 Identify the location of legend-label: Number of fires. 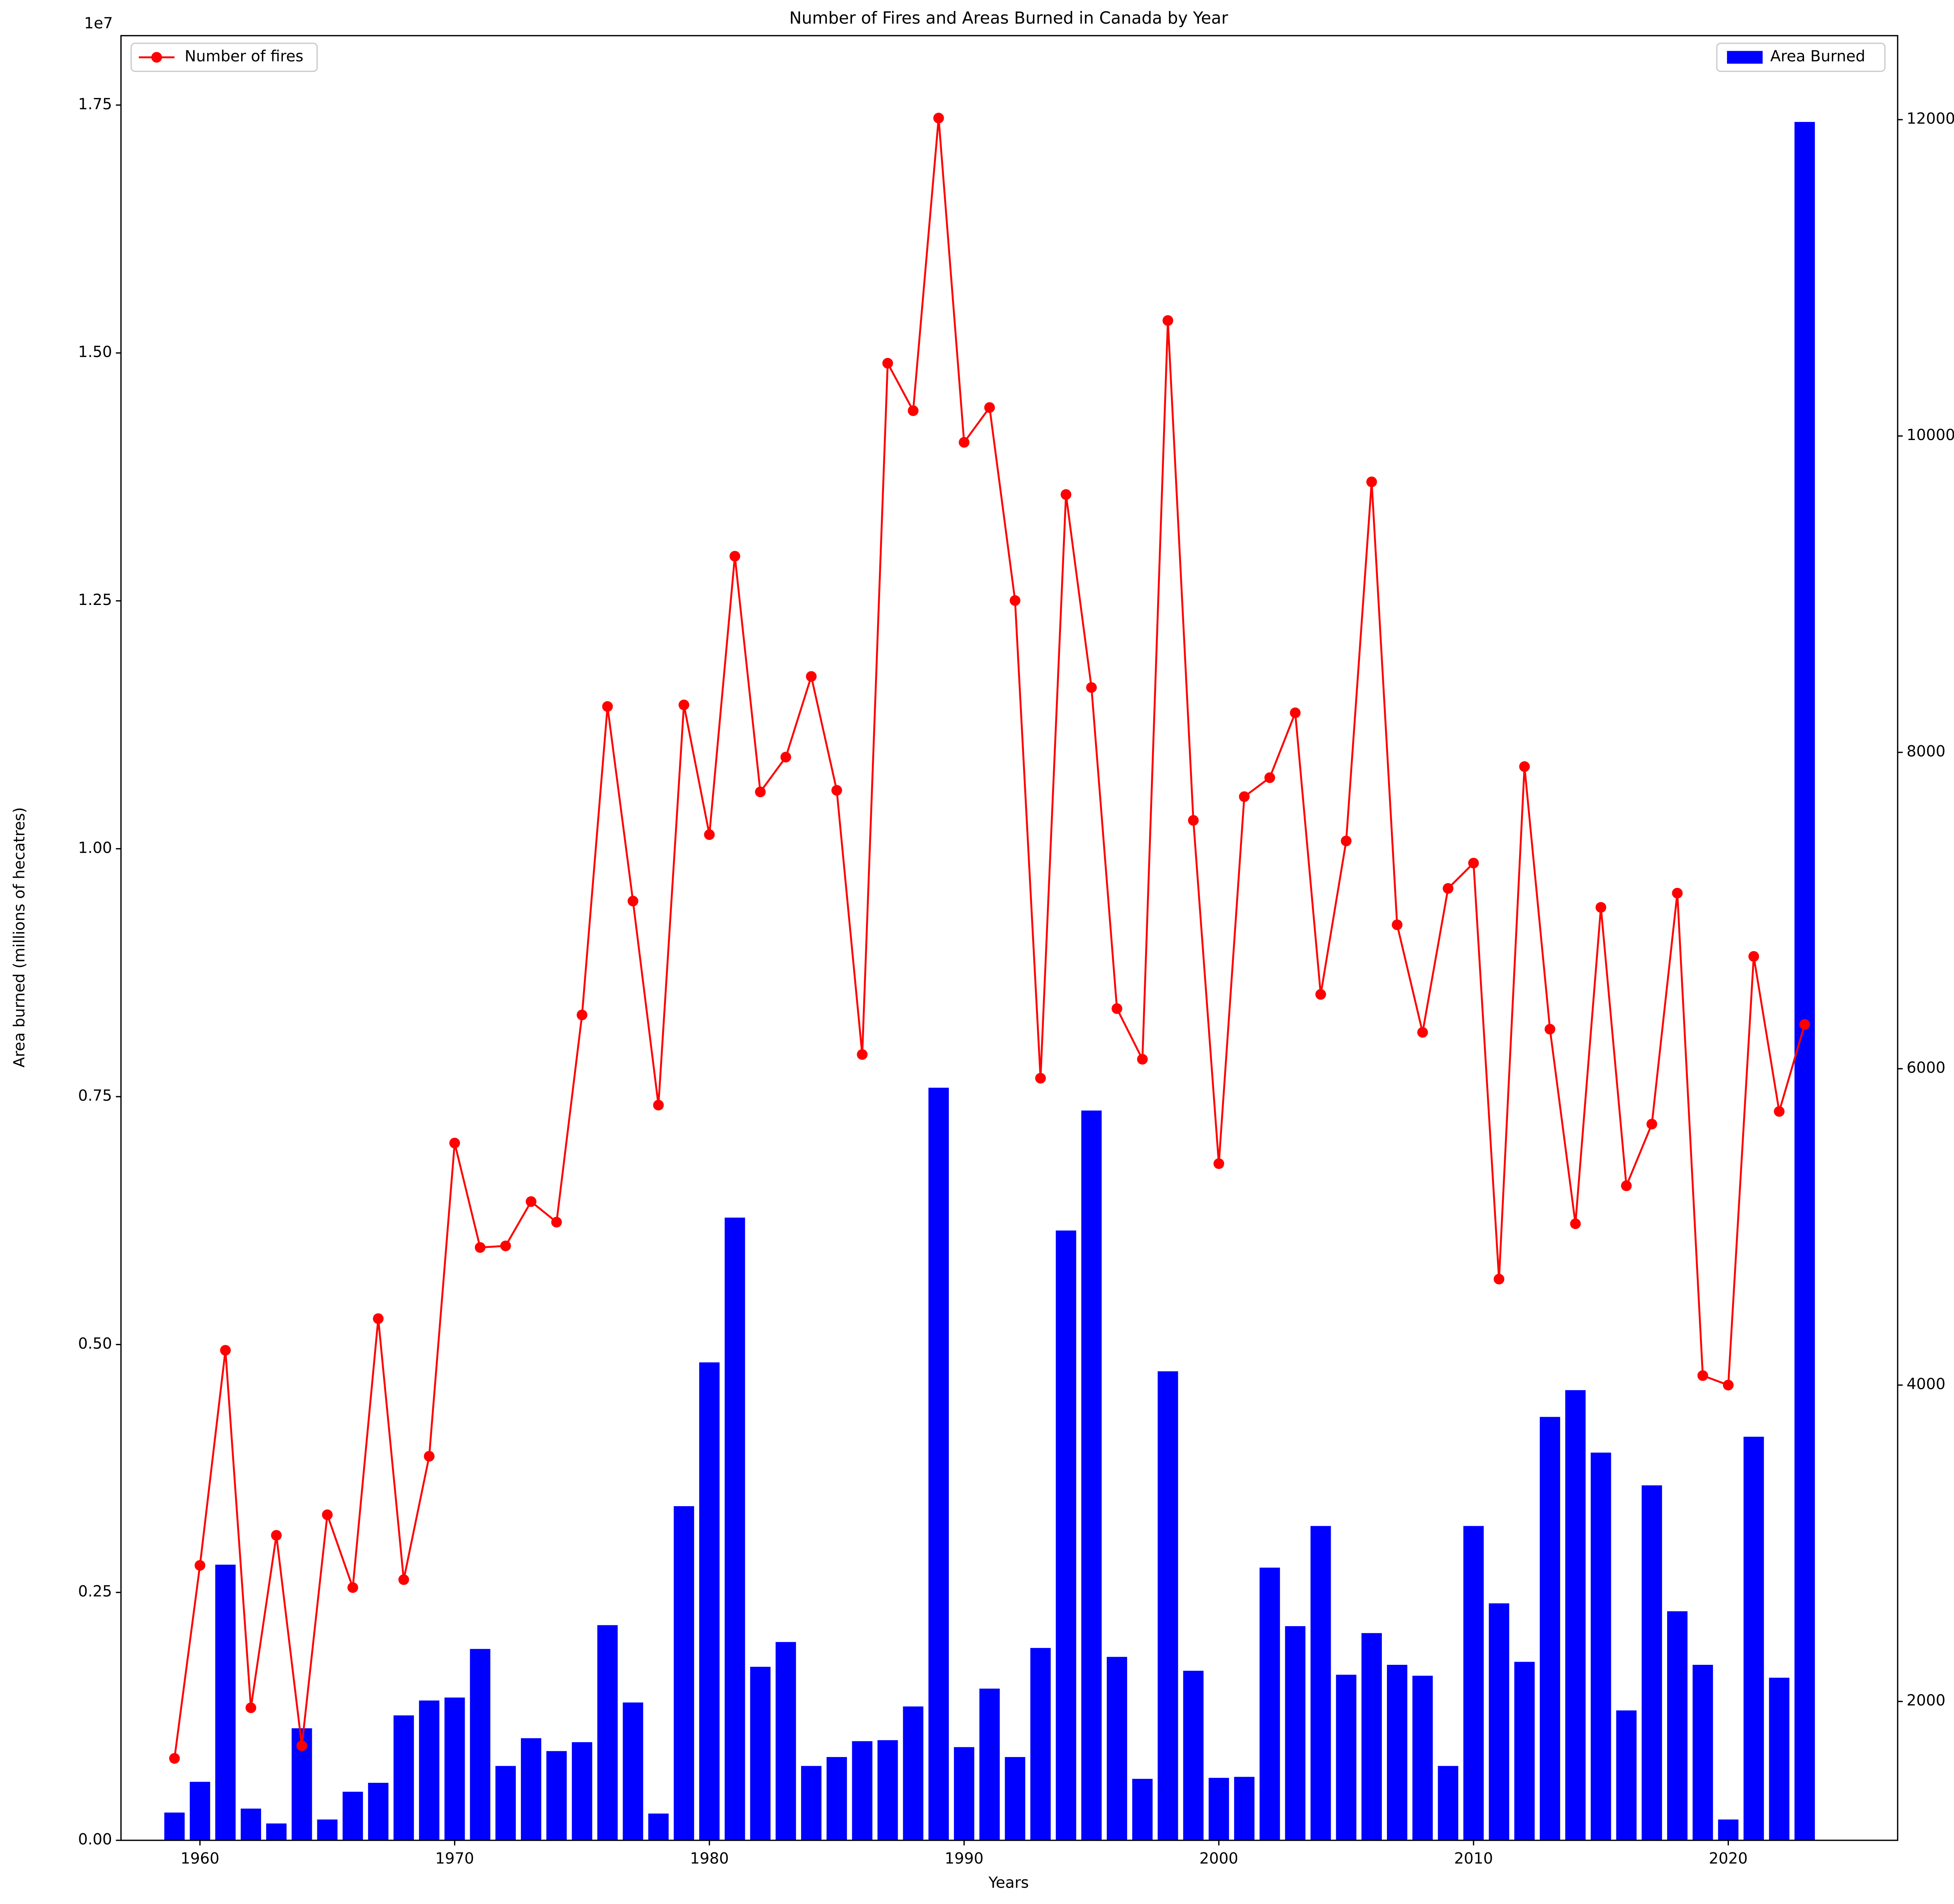
(244, 56).